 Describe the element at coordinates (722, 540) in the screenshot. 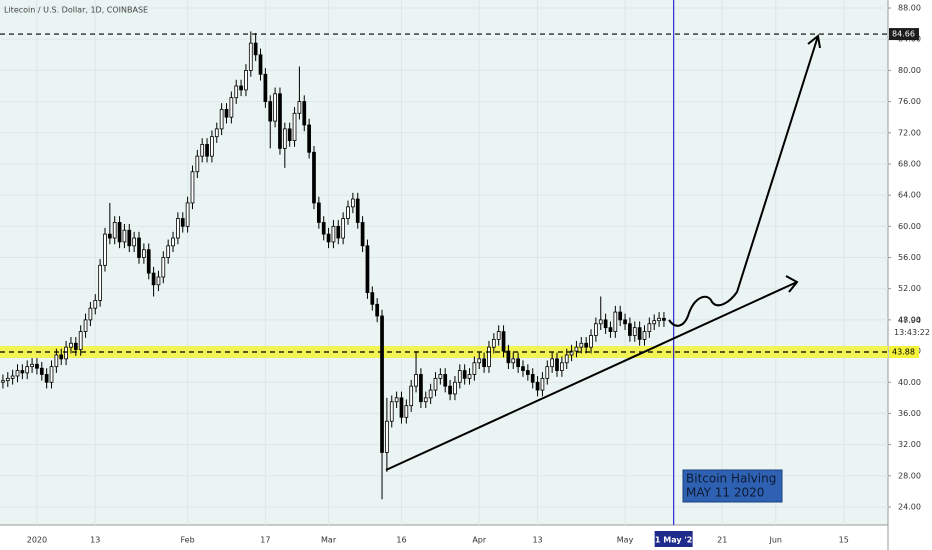

I see `x-tick-label: 21` at that location.